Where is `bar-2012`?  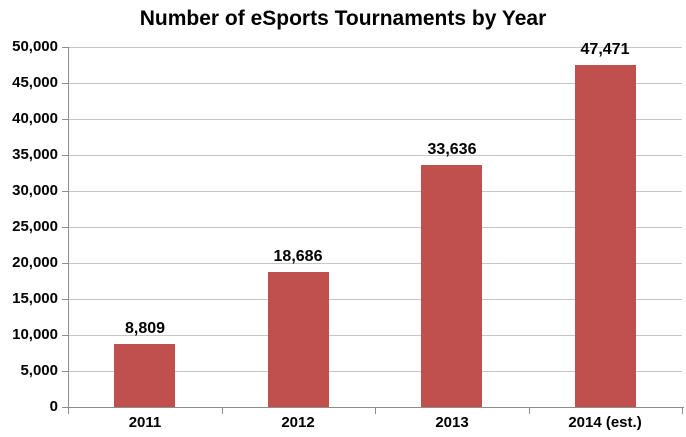
bar-2012 is located at coordinates (298, 339).